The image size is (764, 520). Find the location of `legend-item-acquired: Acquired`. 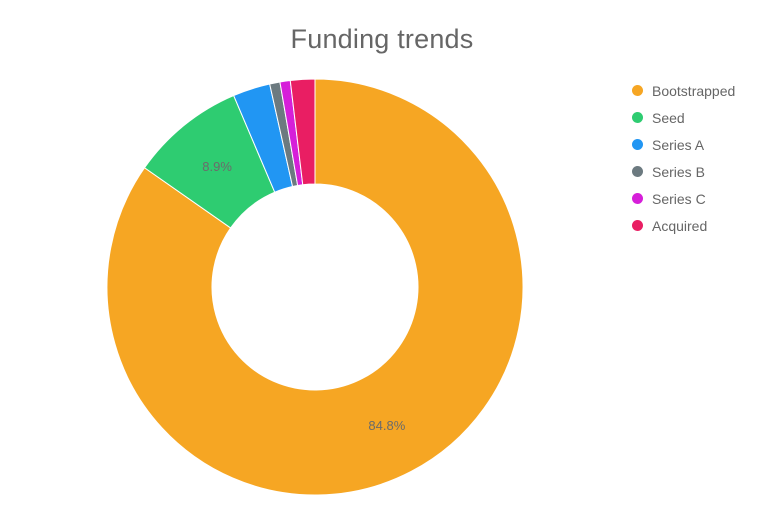

legend-item-acquired: Acquired is located at coordinates (683, 225).